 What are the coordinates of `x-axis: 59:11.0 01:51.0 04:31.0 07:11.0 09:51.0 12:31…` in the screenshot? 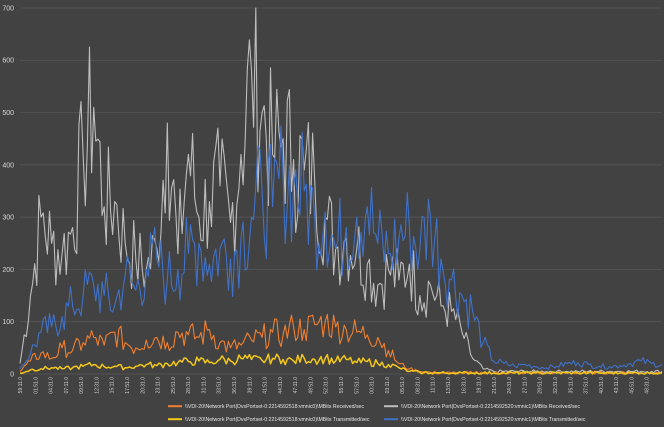 It's located at (334, 385).